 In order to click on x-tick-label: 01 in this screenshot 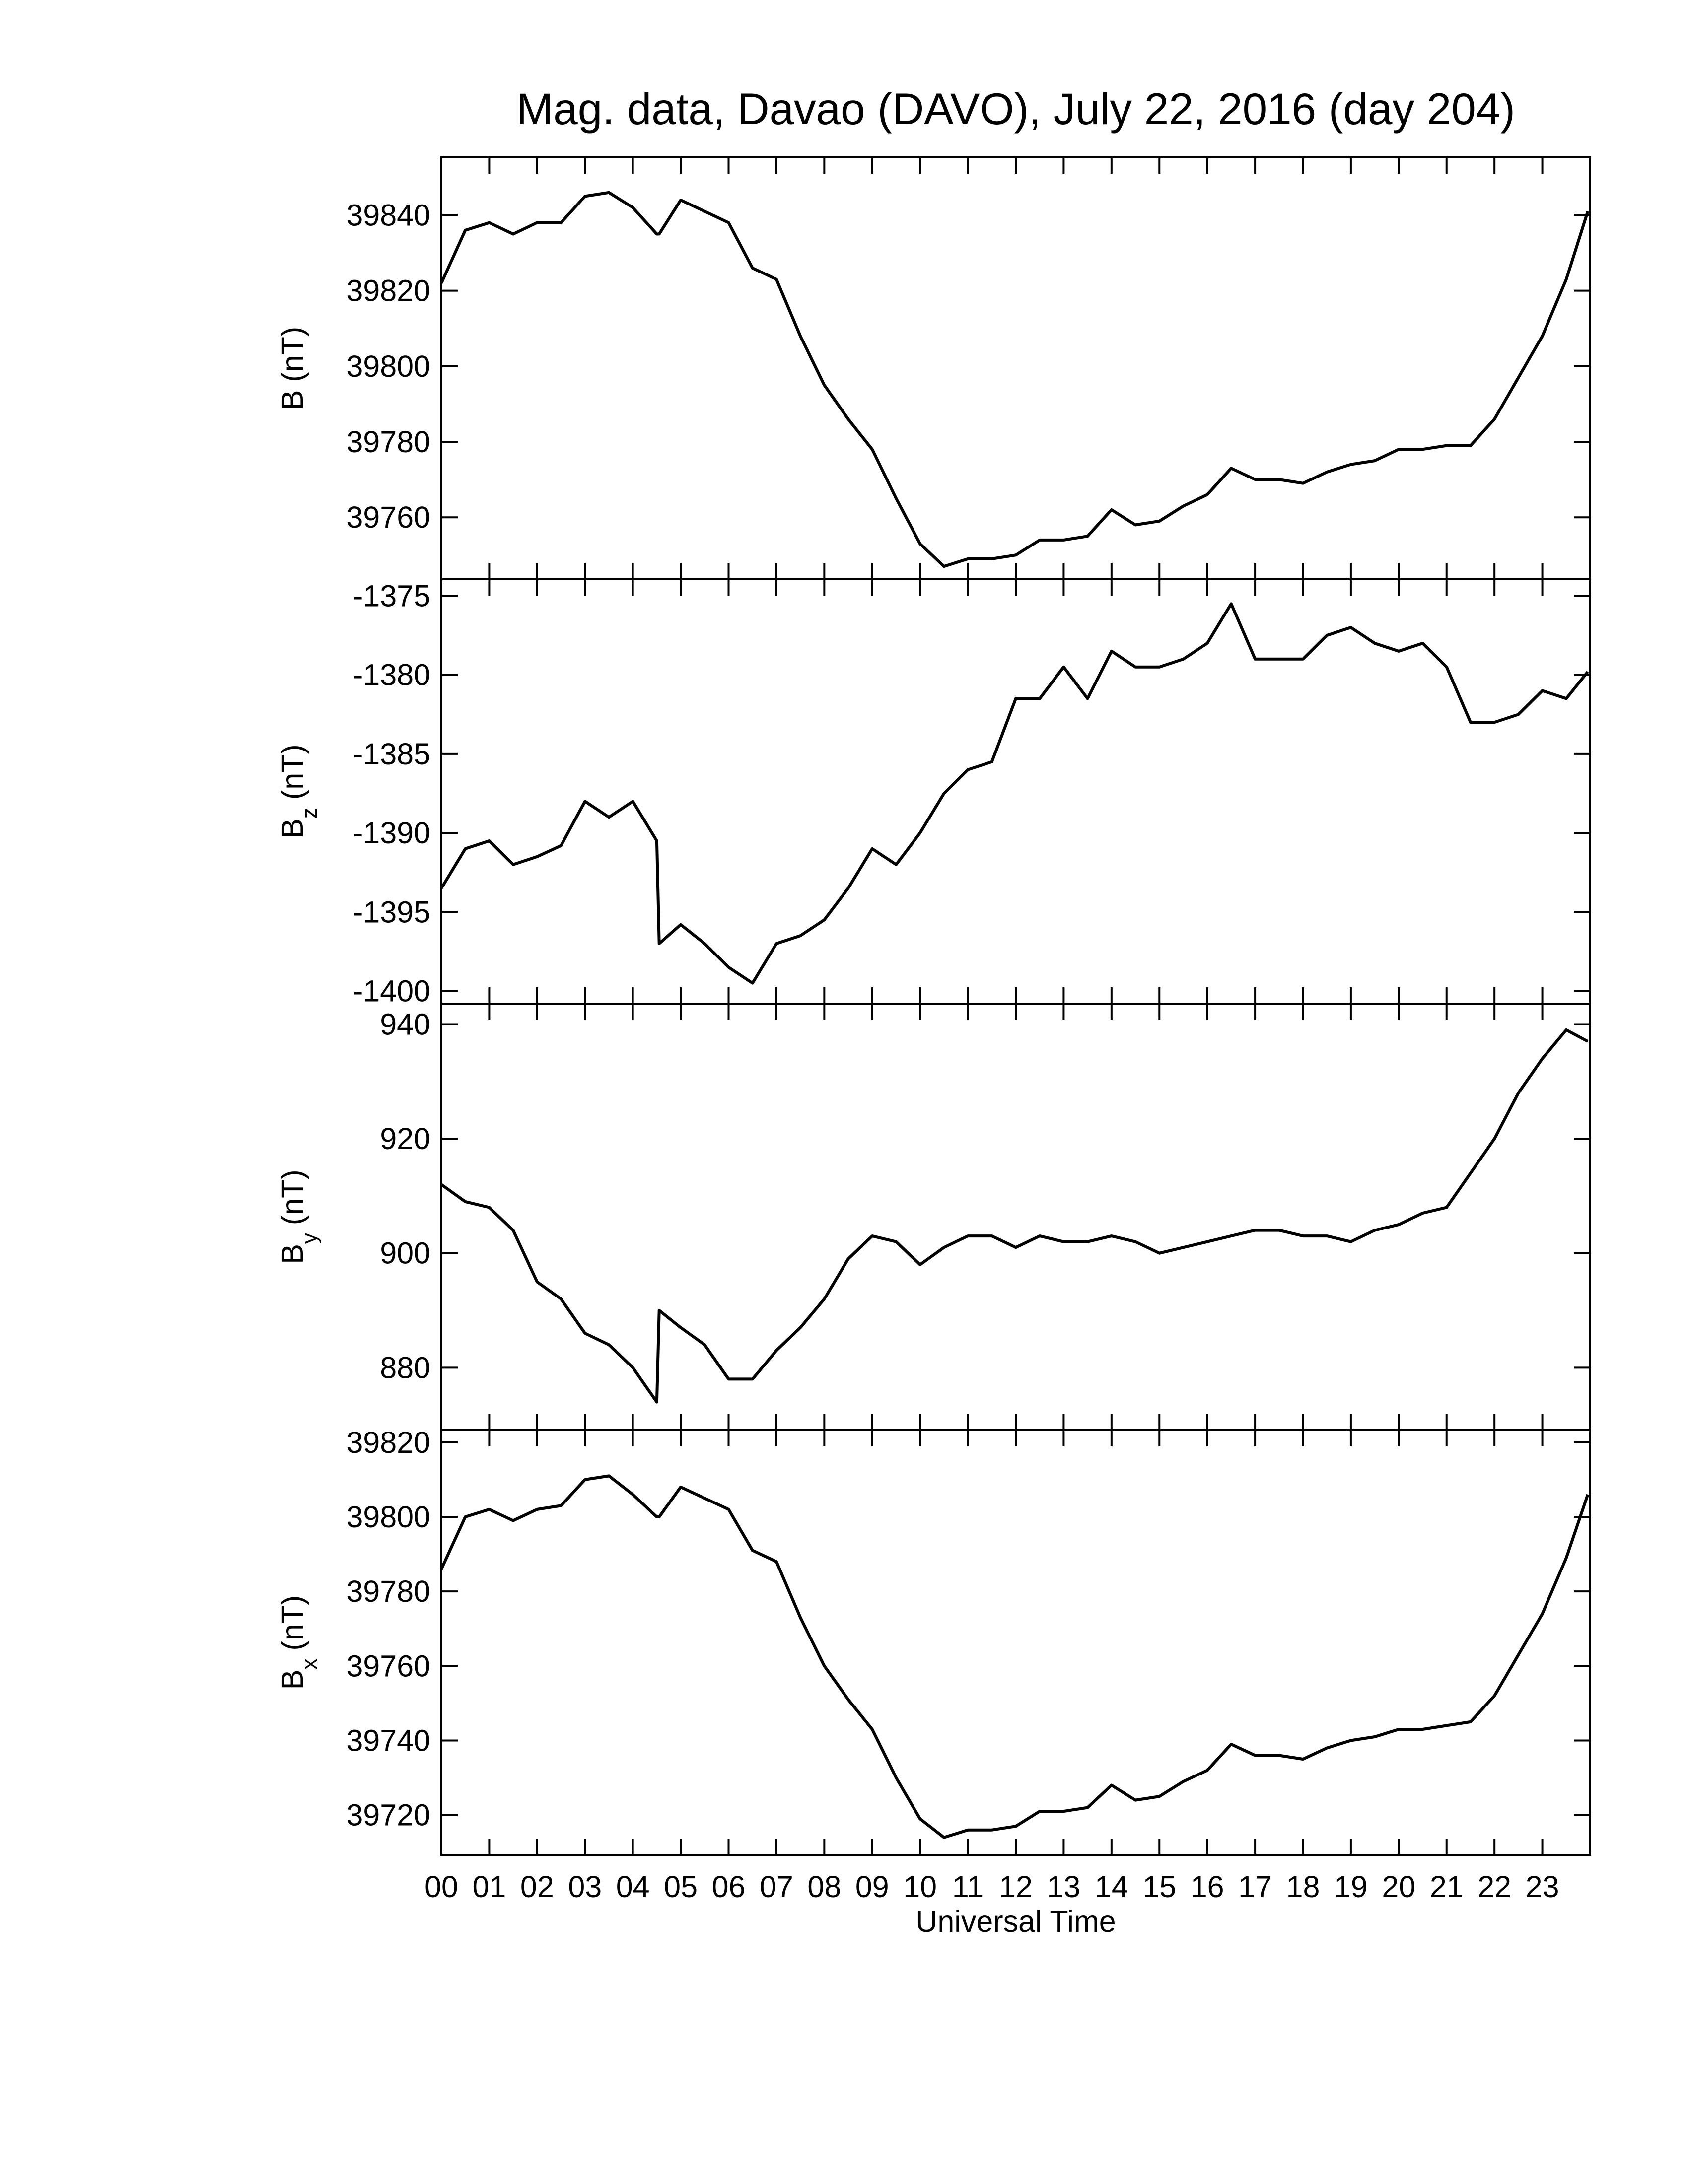, I will do `click(489, 1887)`.